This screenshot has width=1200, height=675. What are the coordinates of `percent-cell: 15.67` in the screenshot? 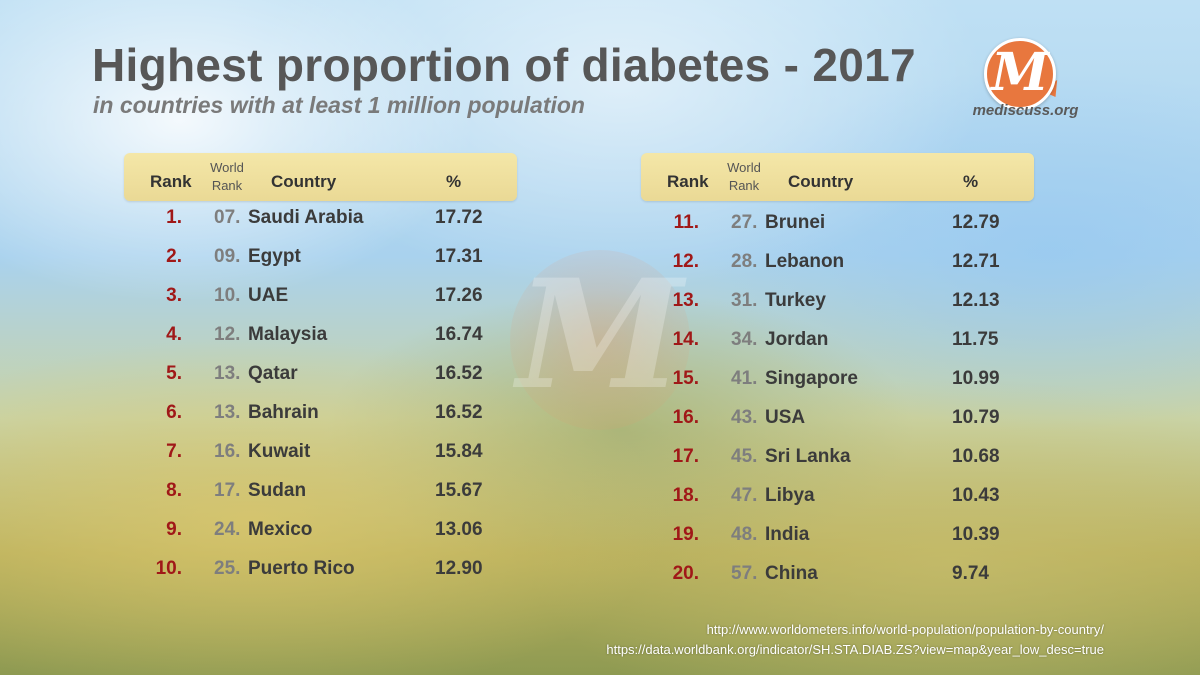 It's located at (459, 490).